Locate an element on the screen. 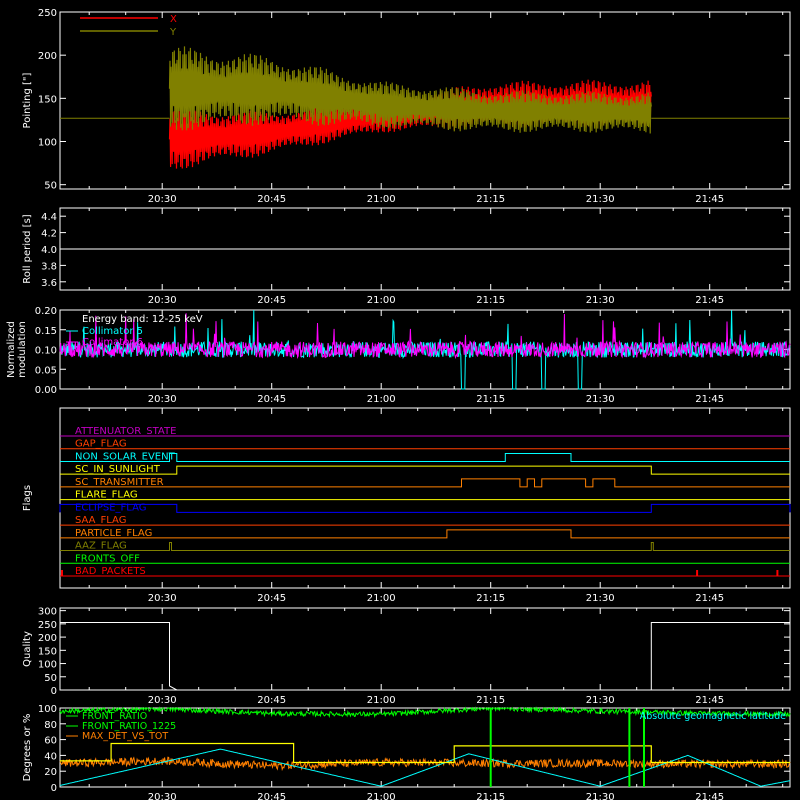 This screenshot has width=800, height=800. y-tick-label: 80 is located at coordinates (50, 725).